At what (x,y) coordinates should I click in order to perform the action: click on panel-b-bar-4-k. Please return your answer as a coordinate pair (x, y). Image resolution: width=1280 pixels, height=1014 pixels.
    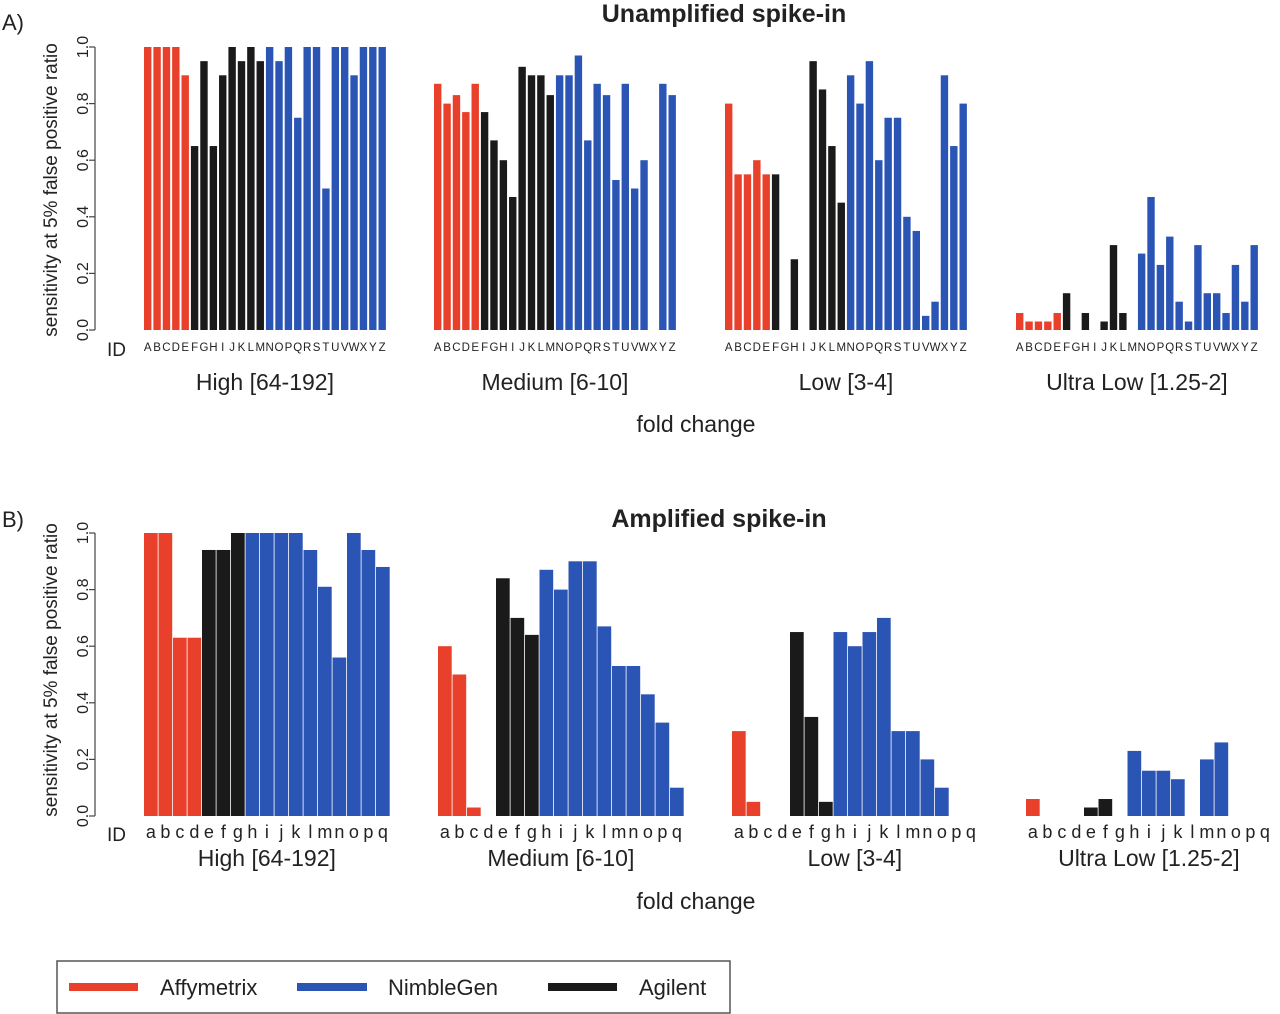
    Looking at the image, I should click on (1178, 797).